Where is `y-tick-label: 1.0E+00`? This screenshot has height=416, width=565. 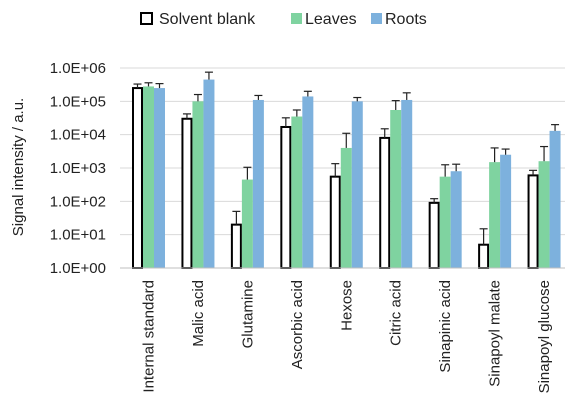 y-tick-label: 1.0E+00 is located at coordinates (78, 268).